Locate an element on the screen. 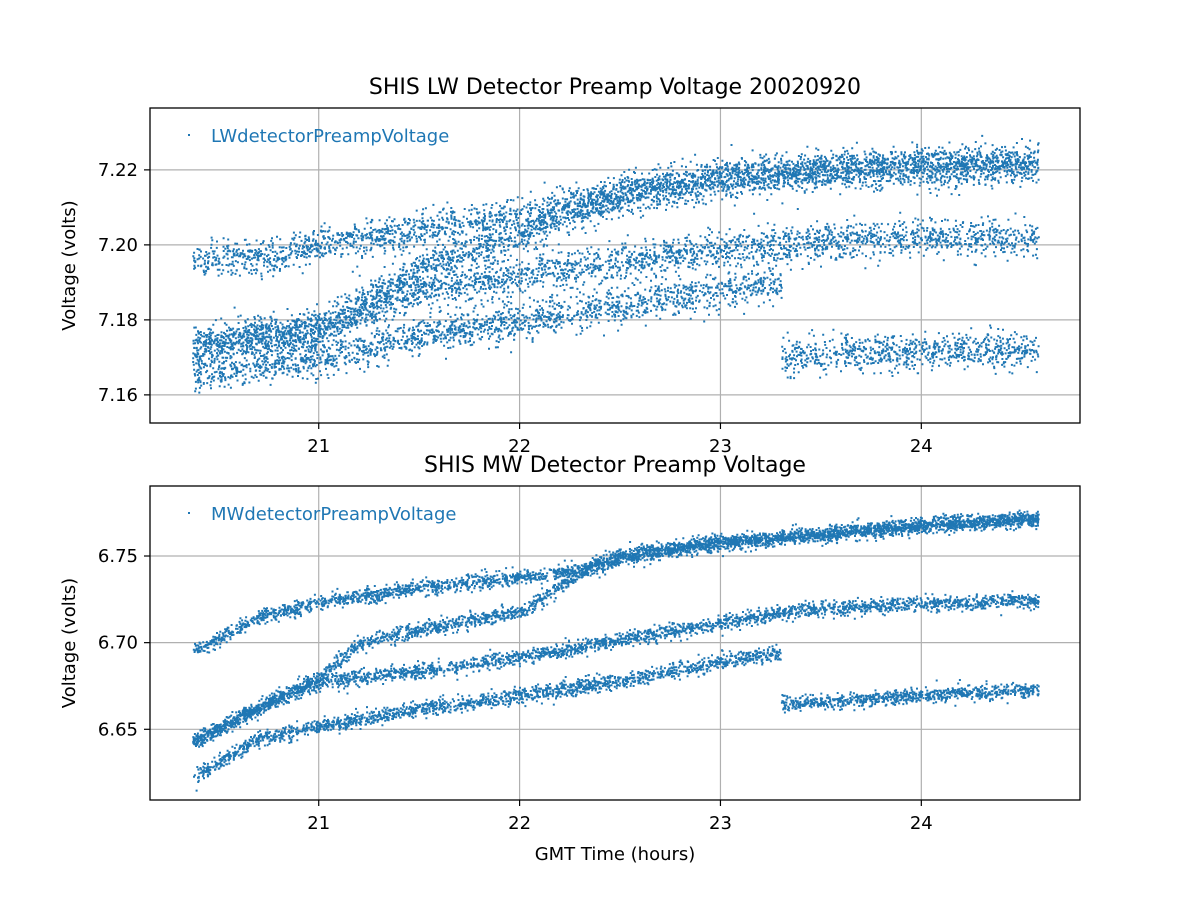 The height and width of the screenshot is (900, 1200). lw-legend-label: LWdetectorPreampVoltage is located at coordinates (330, 136).